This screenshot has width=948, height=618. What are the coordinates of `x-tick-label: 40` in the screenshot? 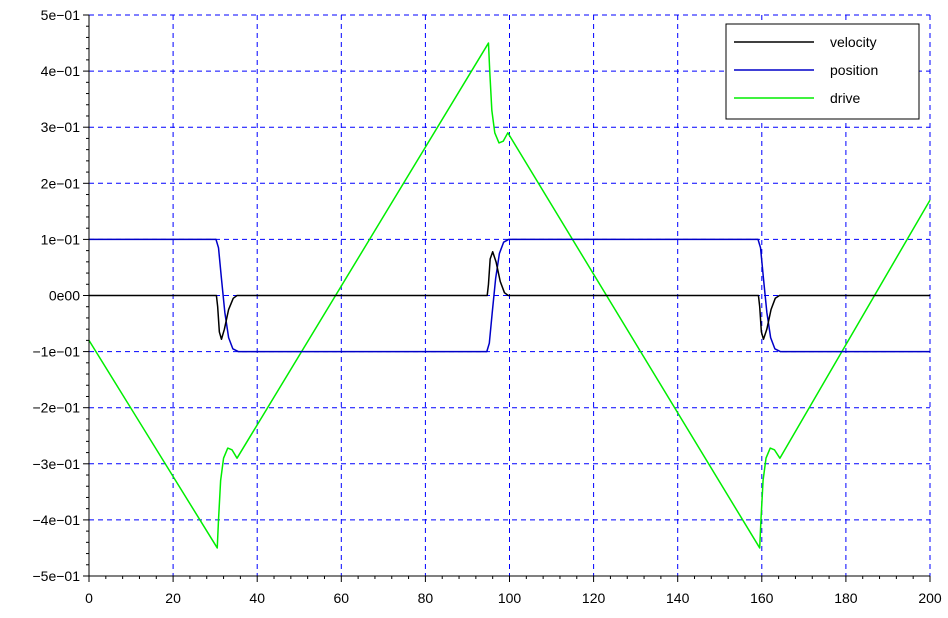 It's located at (257, 598).